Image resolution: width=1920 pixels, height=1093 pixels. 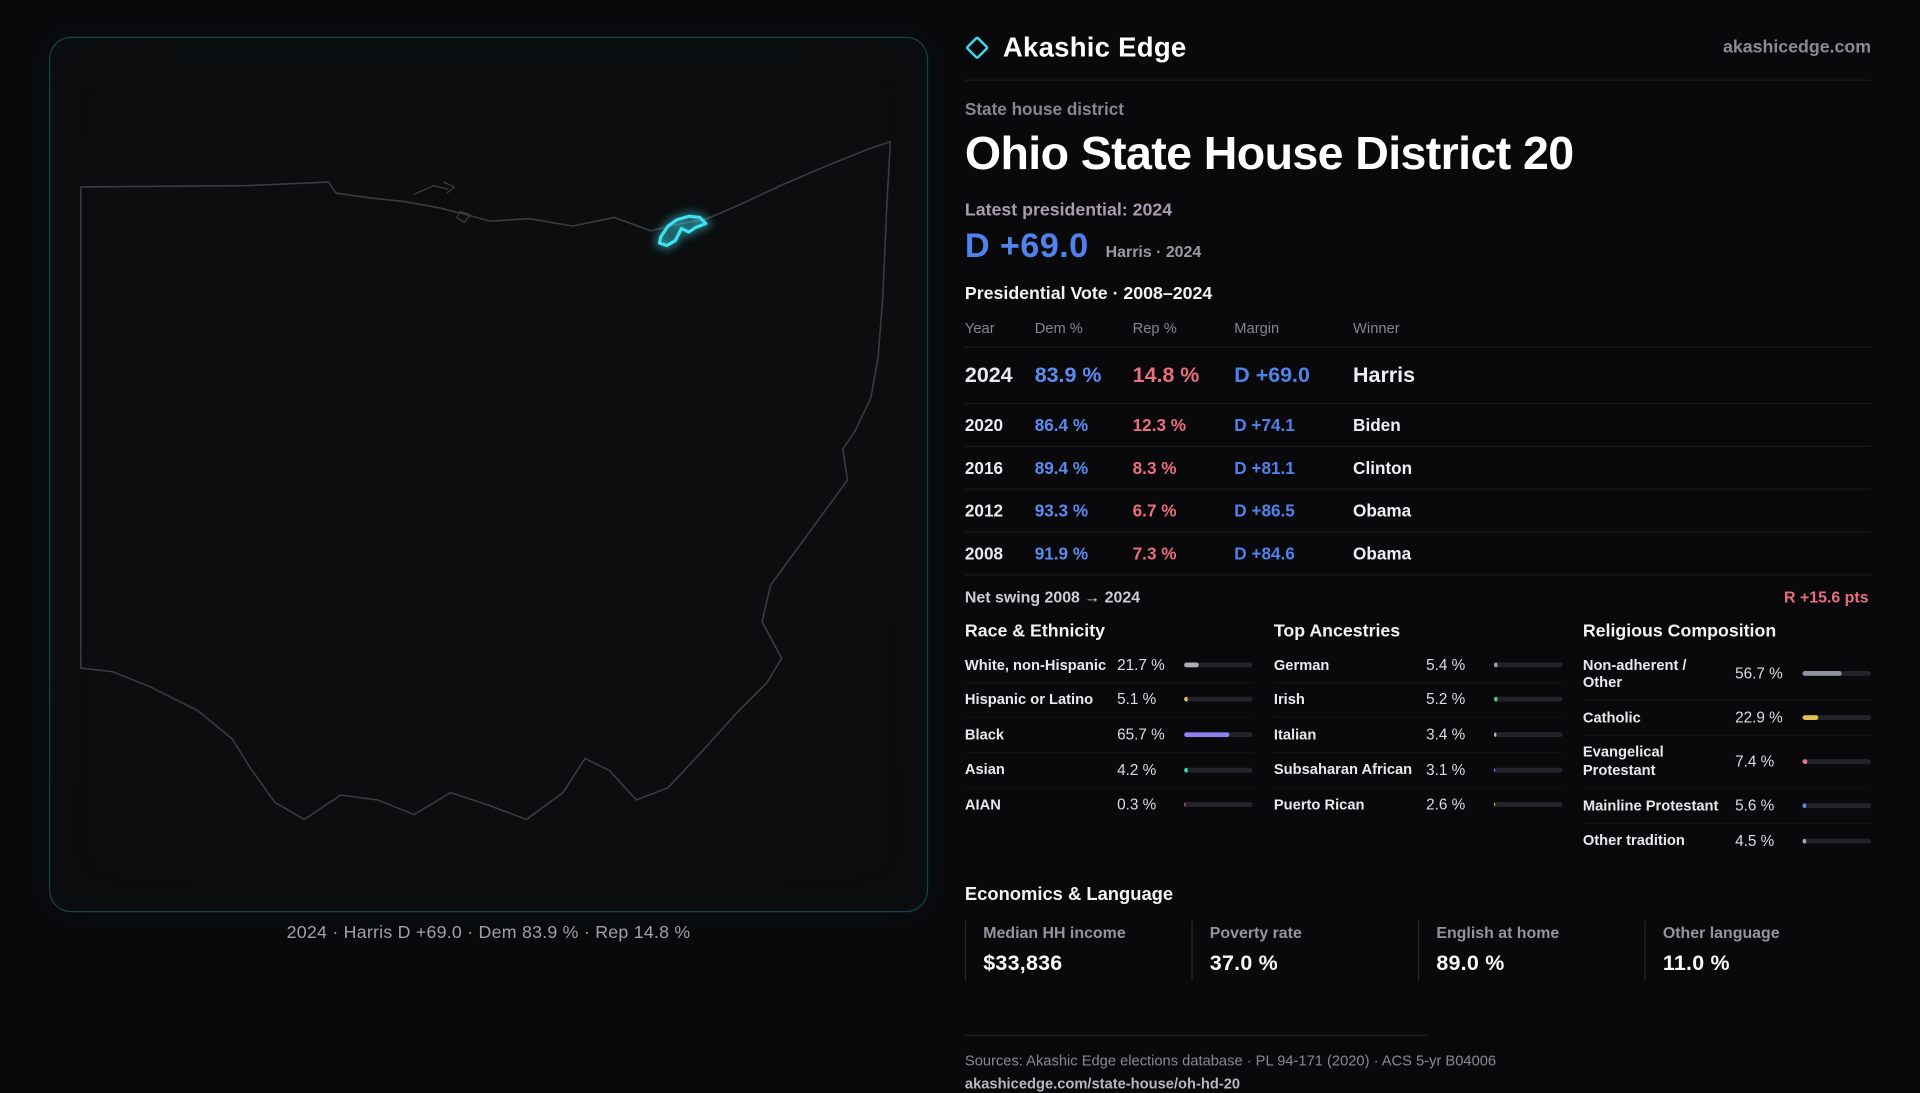 I want to click on margin-cell: D +84.6, so click(x=1293, y=554).